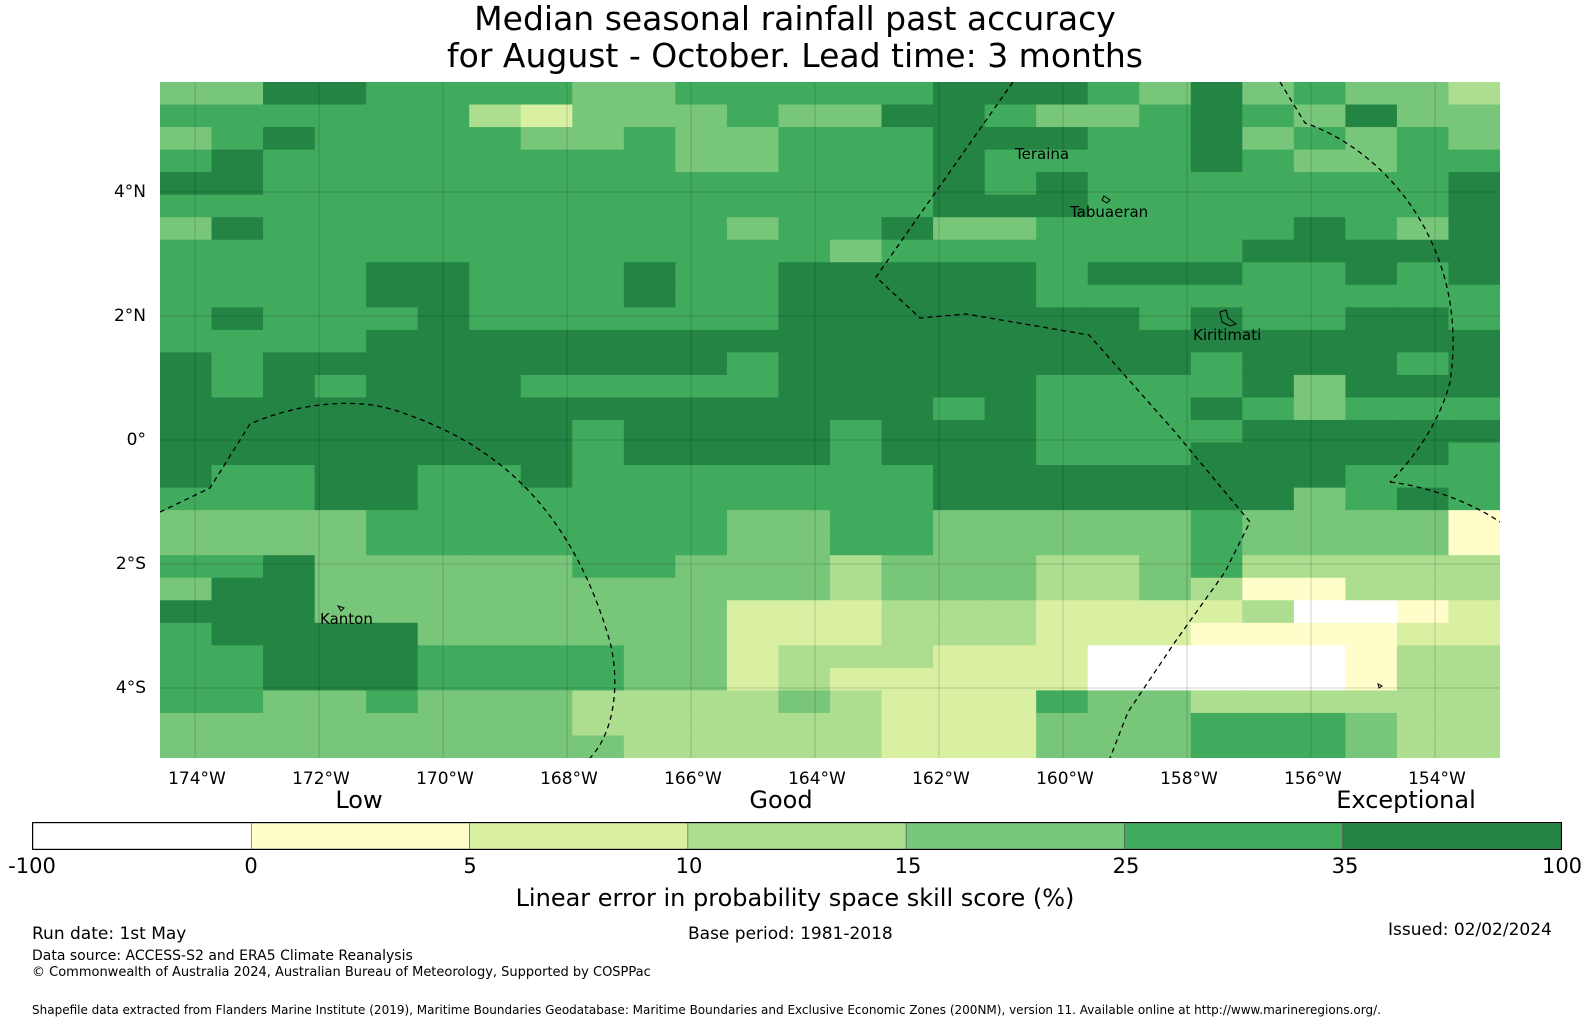  Describe the element at coordinates (251, 866) in the screenshot. I see `colorbar-tick-0: 0` at that location.